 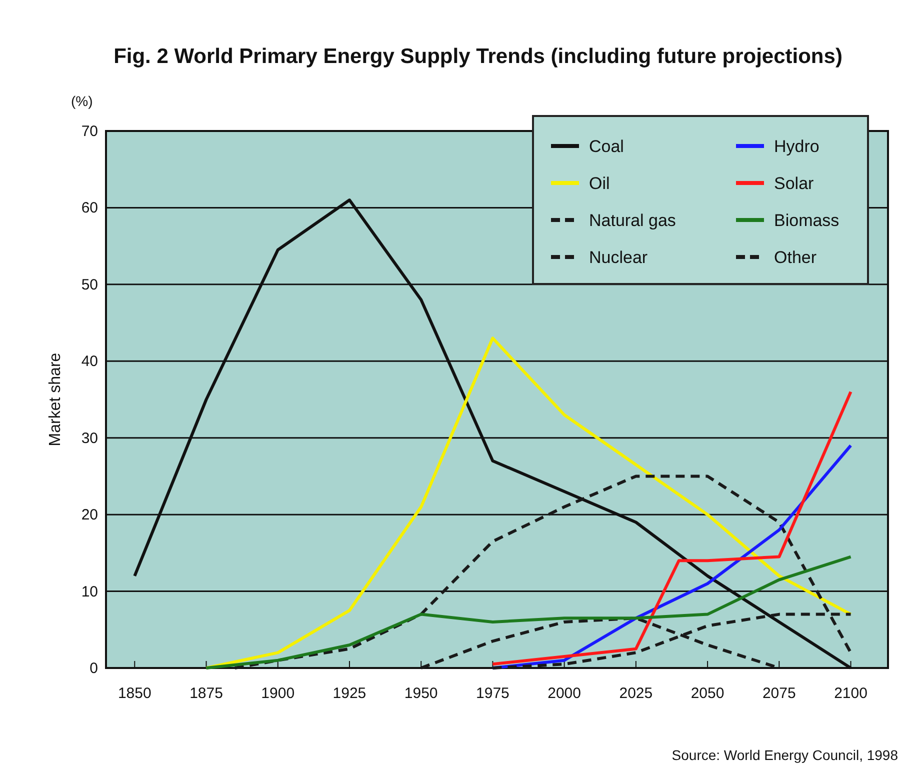 I want to click on y-tick-label: 20, so click(x=89, y=515).